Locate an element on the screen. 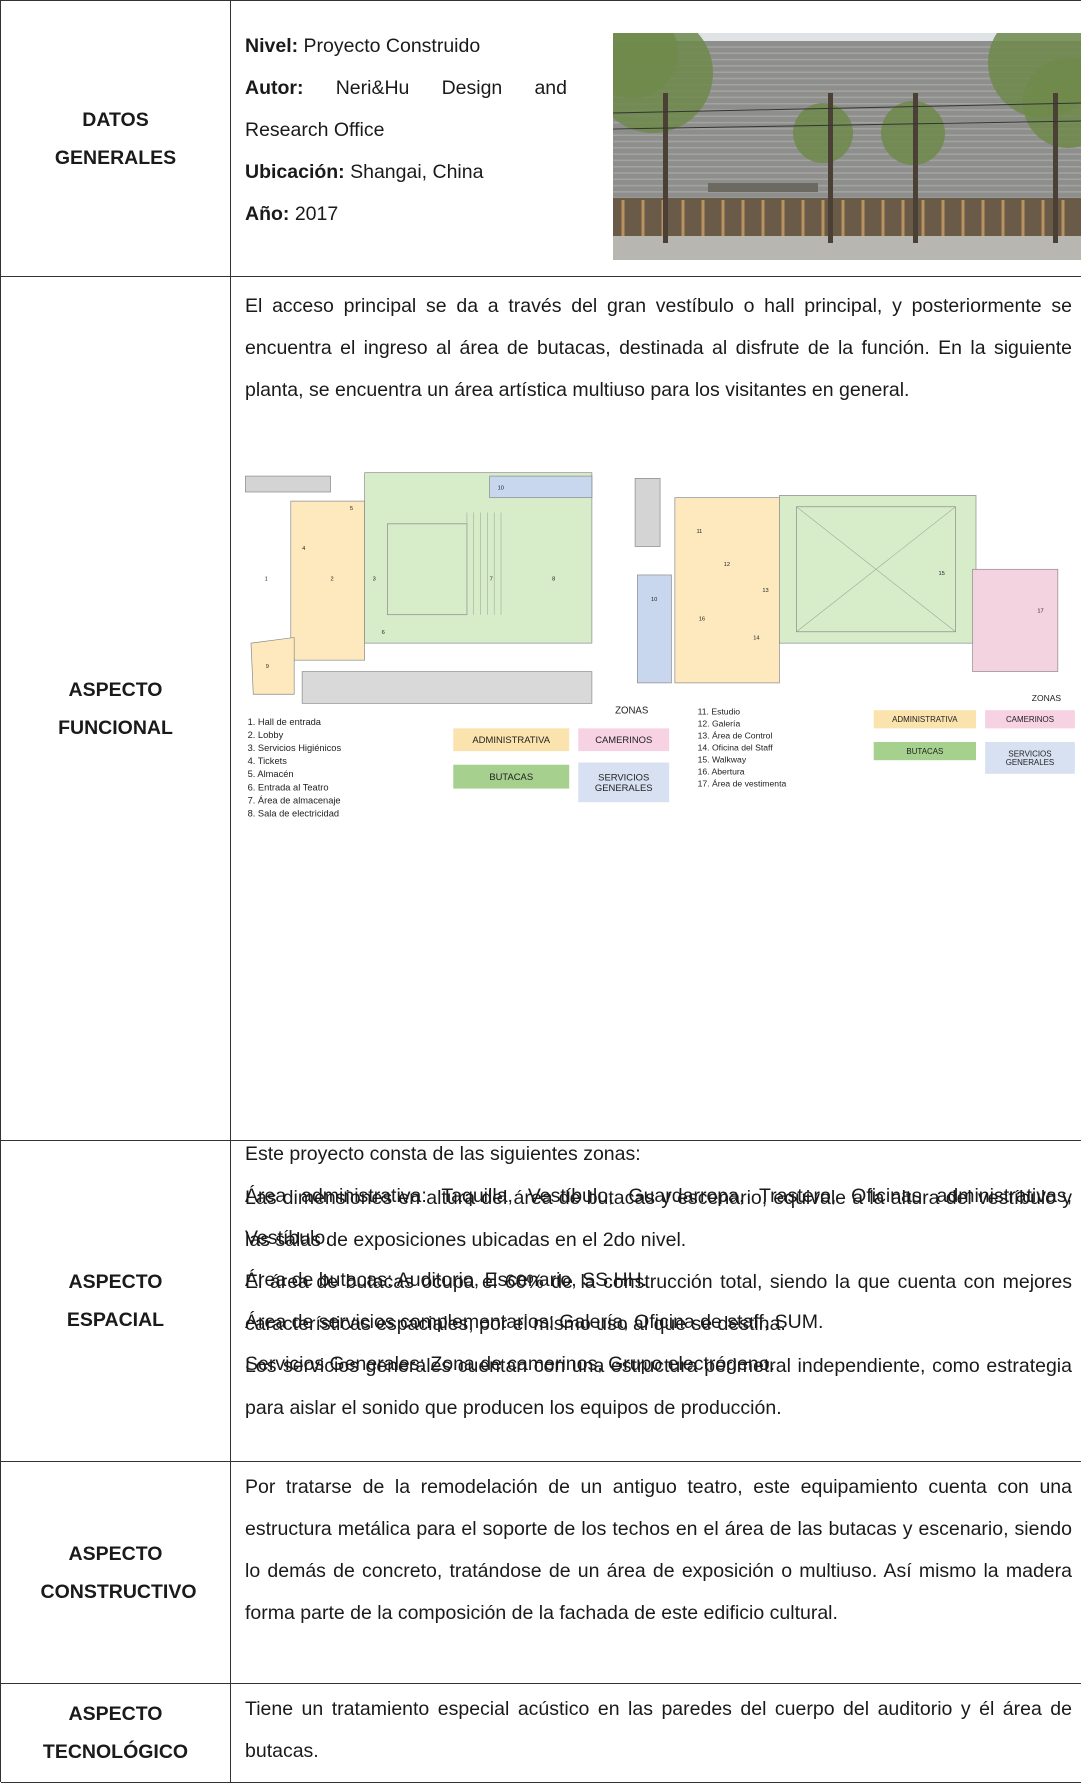 Image resolution: width=1081 pixels, height=1783 pixels. plan-label: 13 is located at coordinates (765, 591).